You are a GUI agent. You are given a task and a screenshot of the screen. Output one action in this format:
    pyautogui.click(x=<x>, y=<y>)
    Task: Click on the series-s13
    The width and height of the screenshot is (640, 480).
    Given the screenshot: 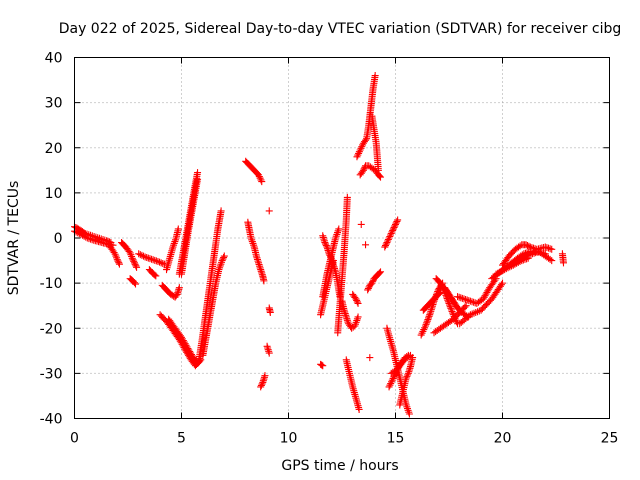 What is the action you would take?
    pyautogui.click(x=185, y=341)
    